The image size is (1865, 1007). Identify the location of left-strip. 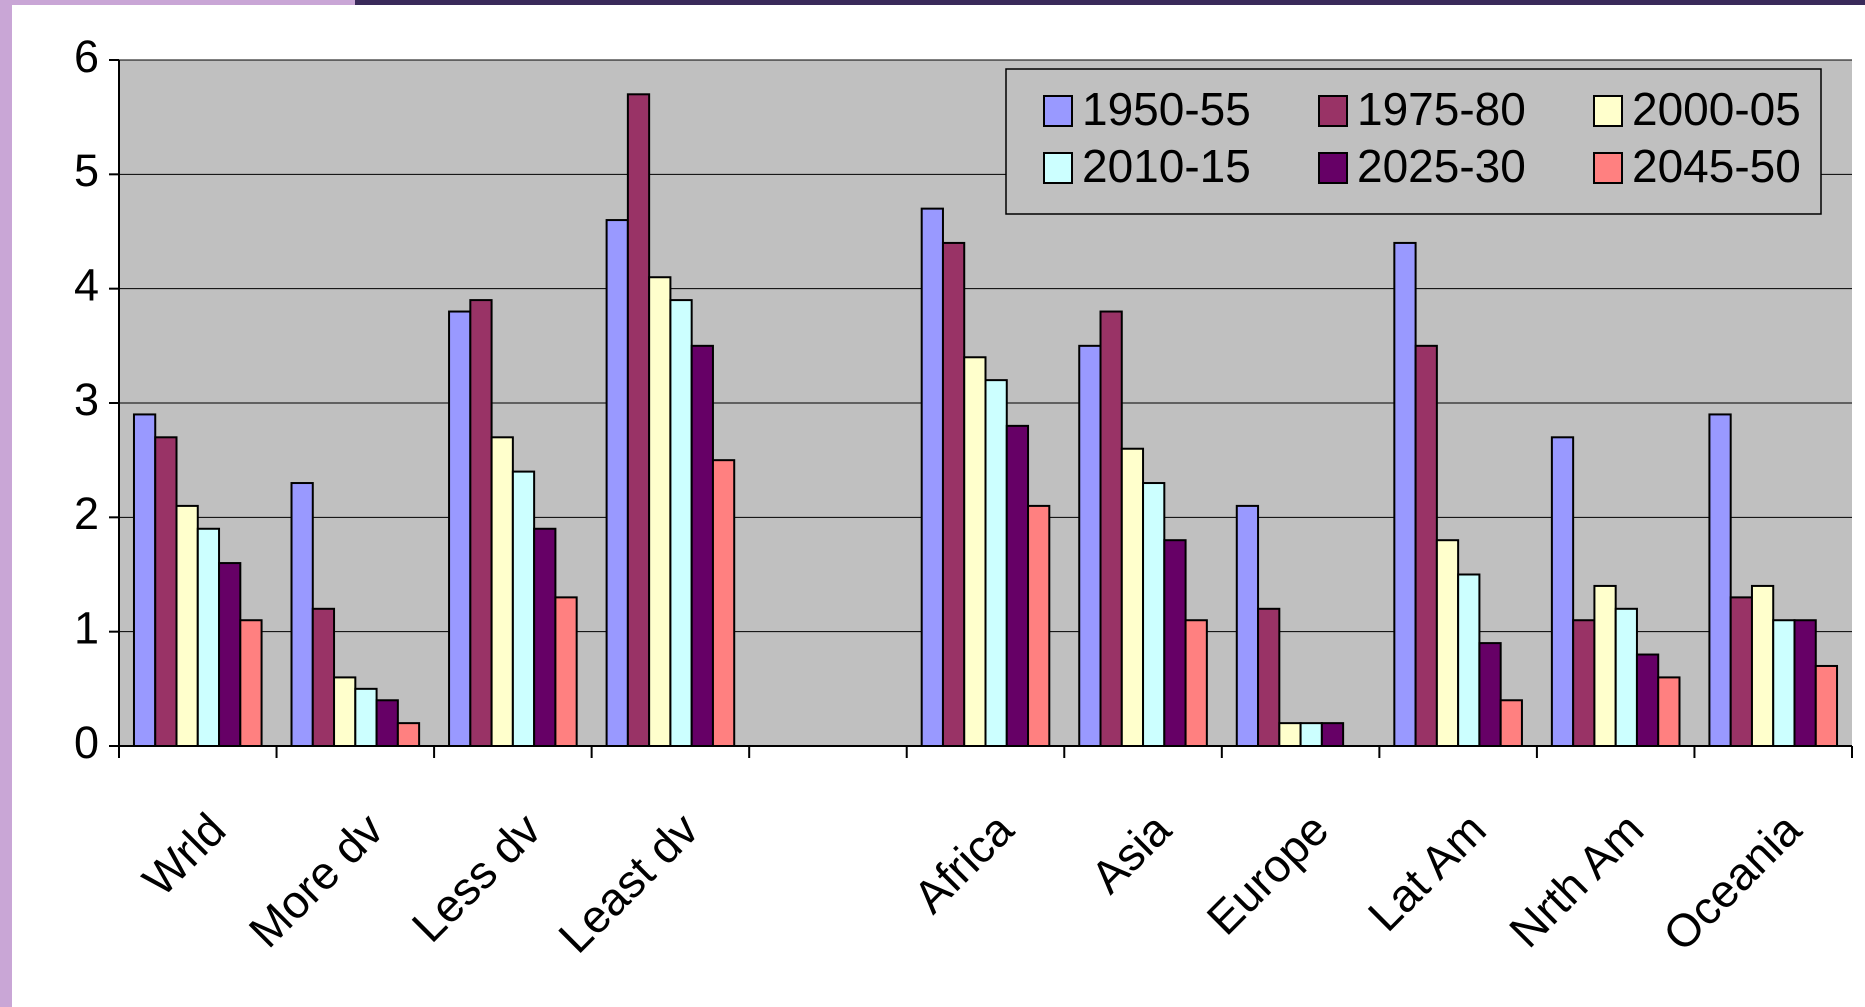
(6, 503).